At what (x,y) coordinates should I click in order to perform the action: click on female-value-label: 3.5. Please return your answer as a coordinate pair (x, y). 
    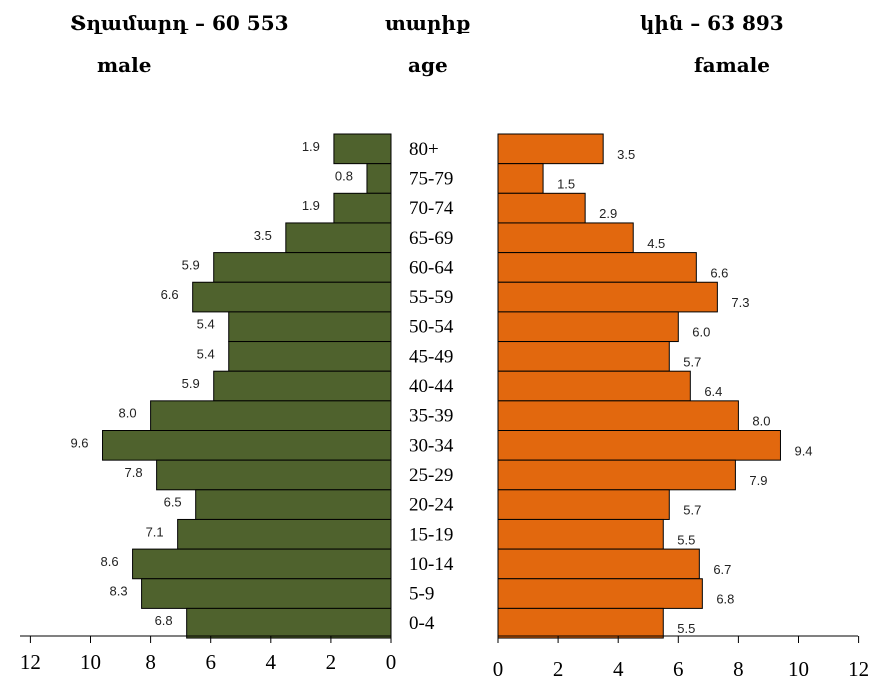
    Looking at the image, I should click on (626, 154).